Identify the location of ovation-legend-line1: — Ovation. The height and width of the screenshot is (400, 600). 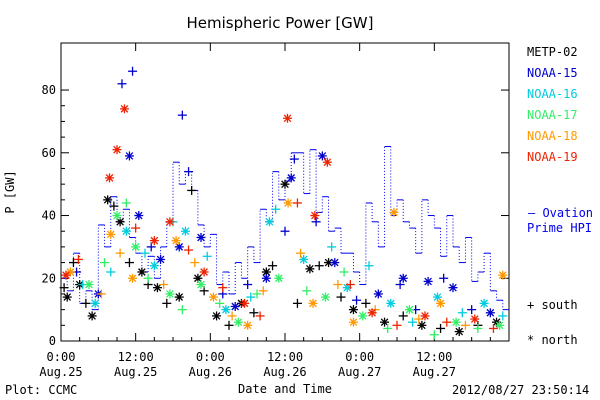
(560, 213).